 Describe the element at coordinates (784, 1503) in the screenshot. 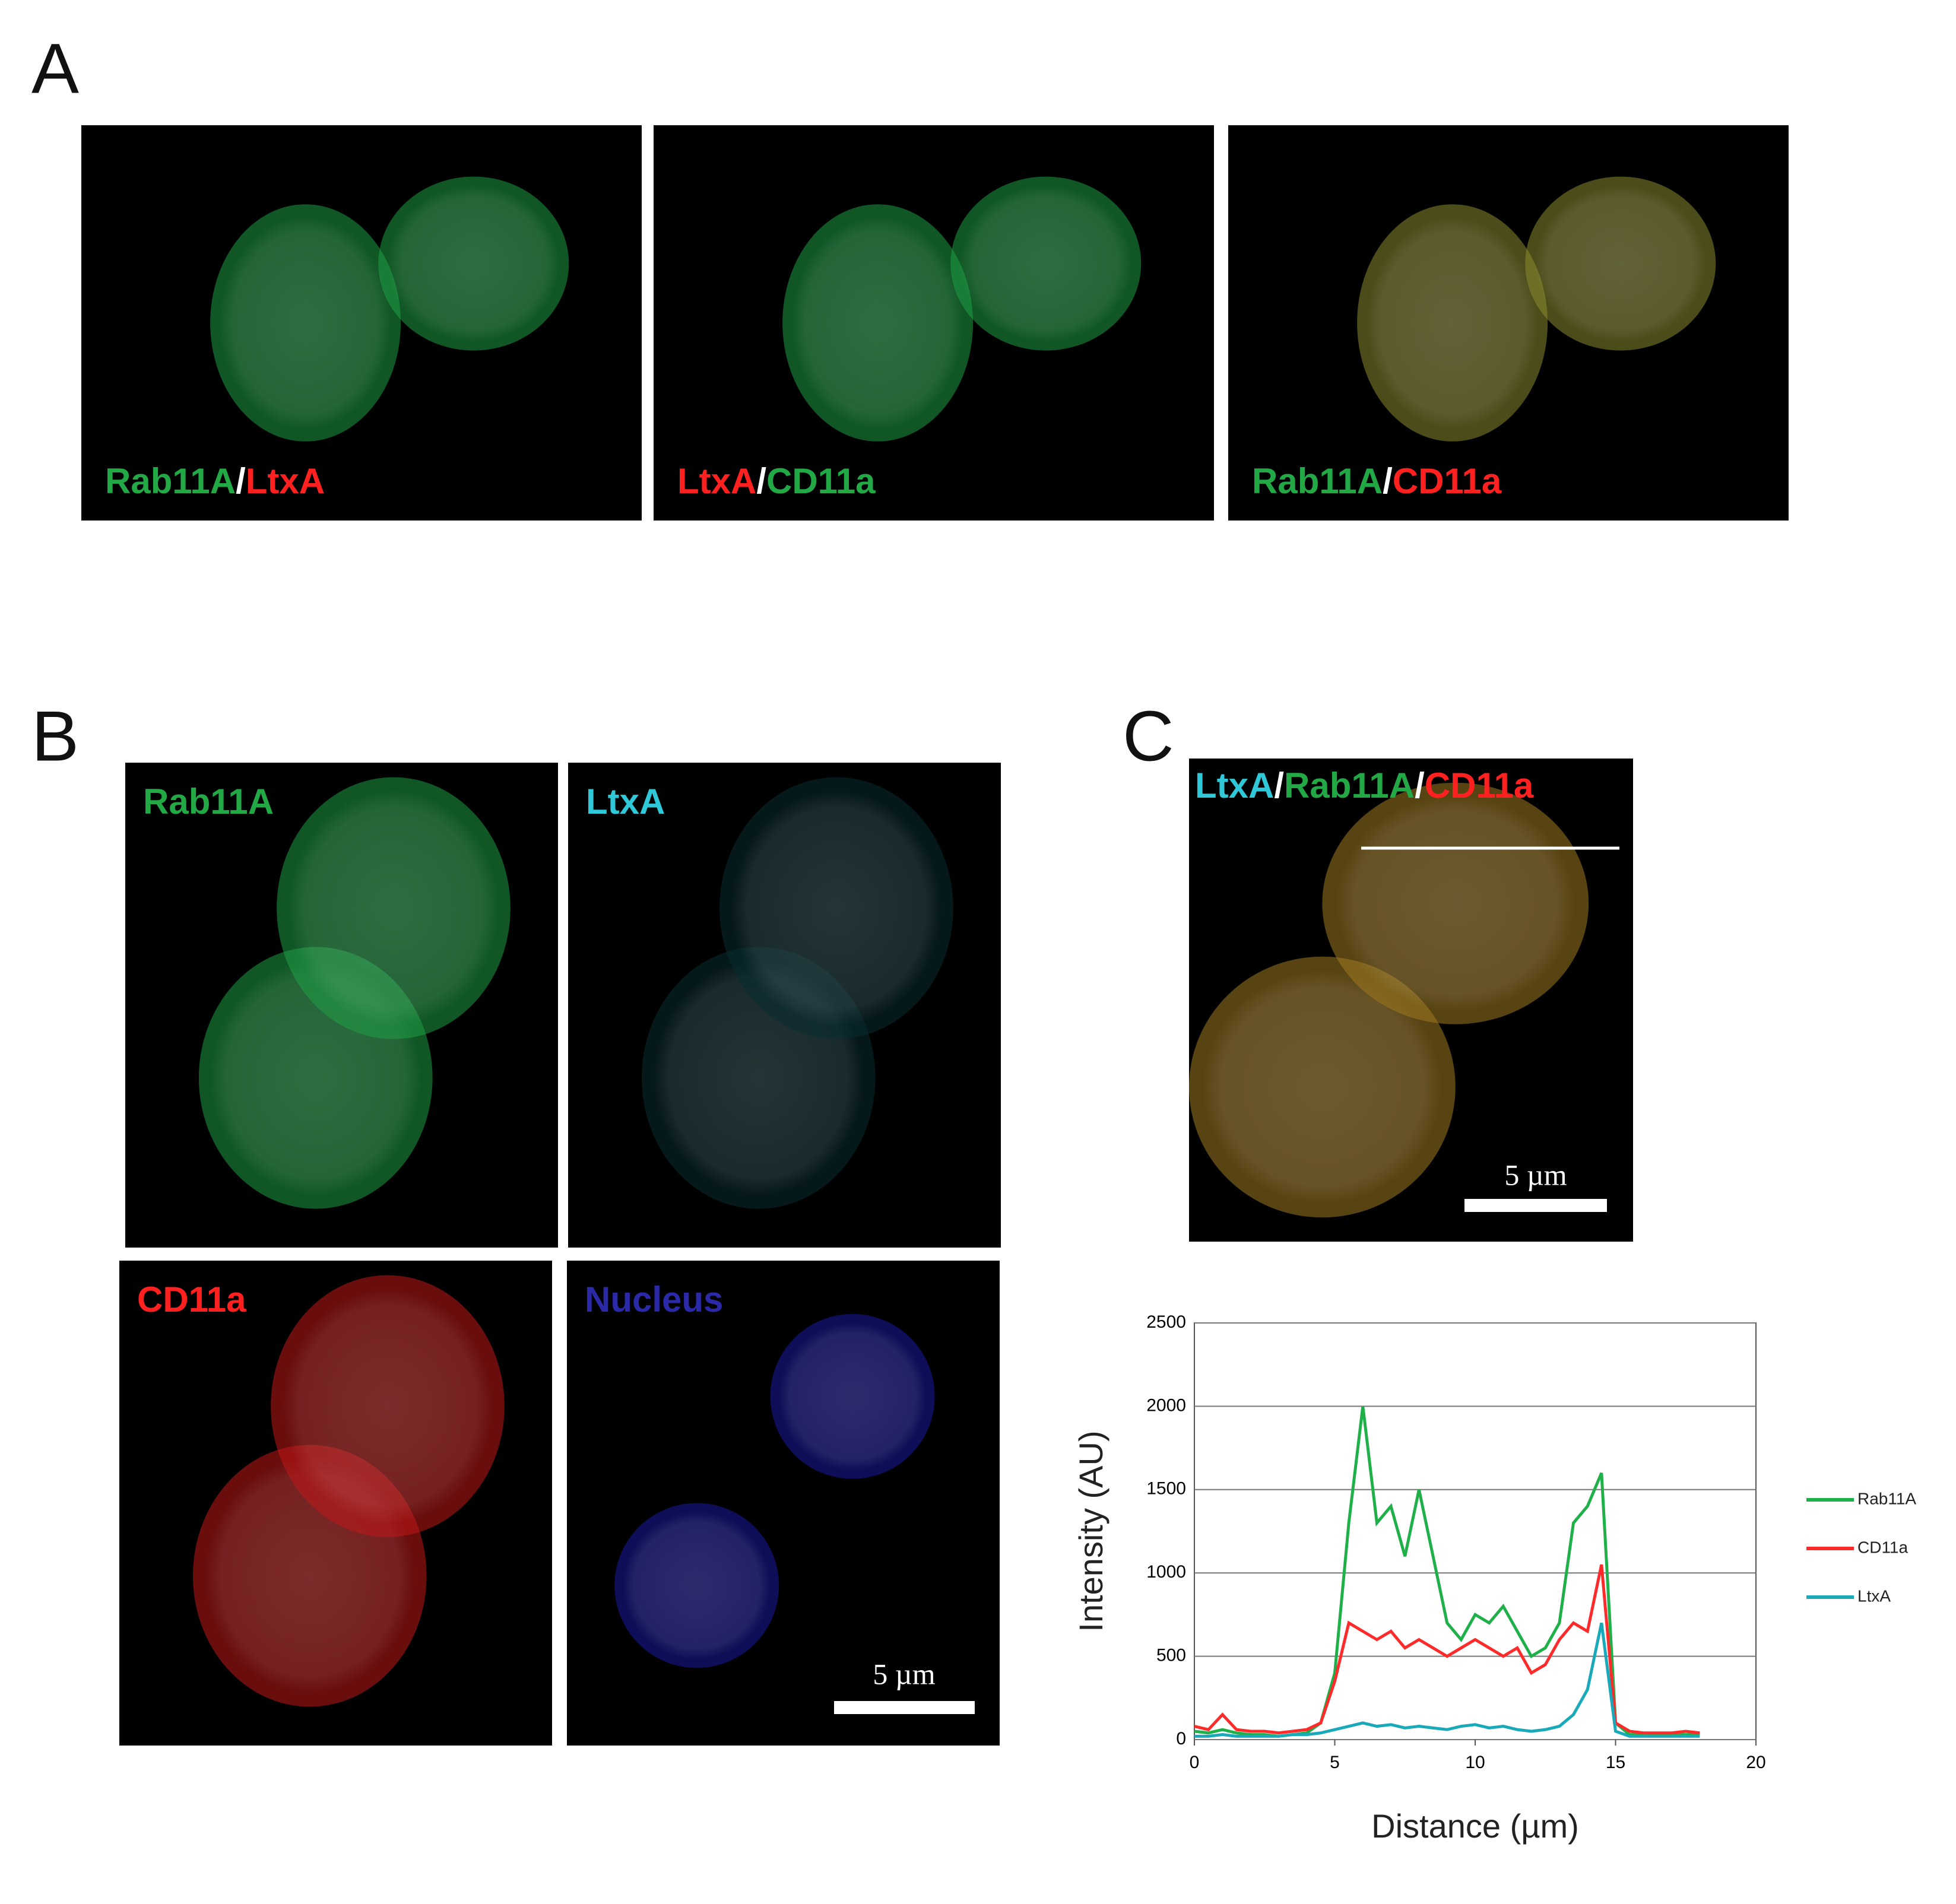

I see `micrograph` at that location.